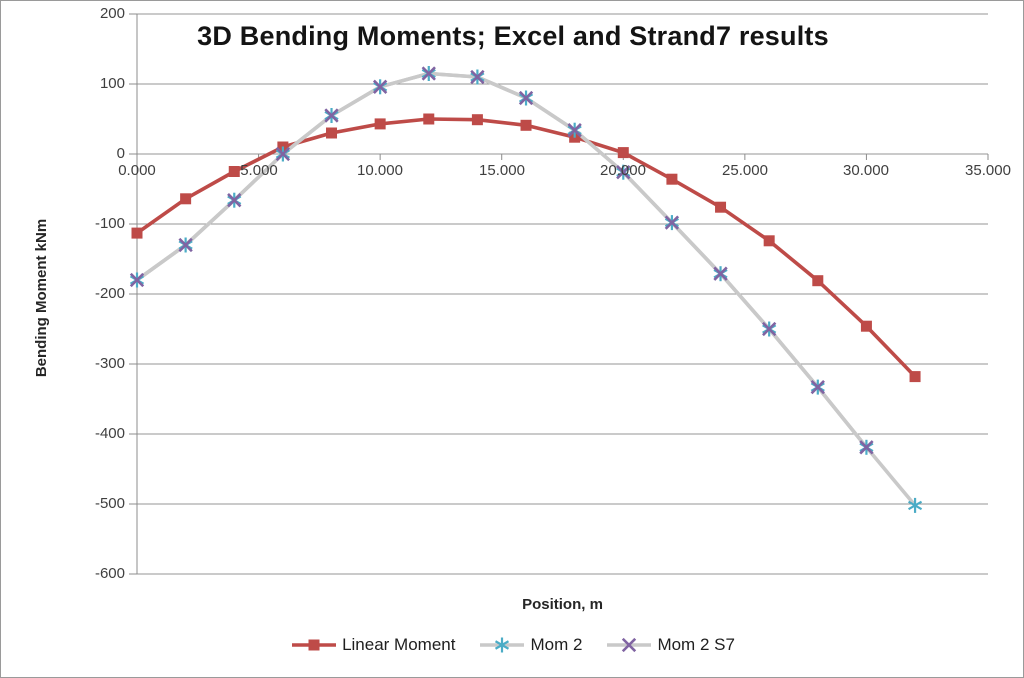  What do you see at coordinates (109, 363) in the screenshot?
I see `y-tick-label: -300` at bounding box center [109, 363].